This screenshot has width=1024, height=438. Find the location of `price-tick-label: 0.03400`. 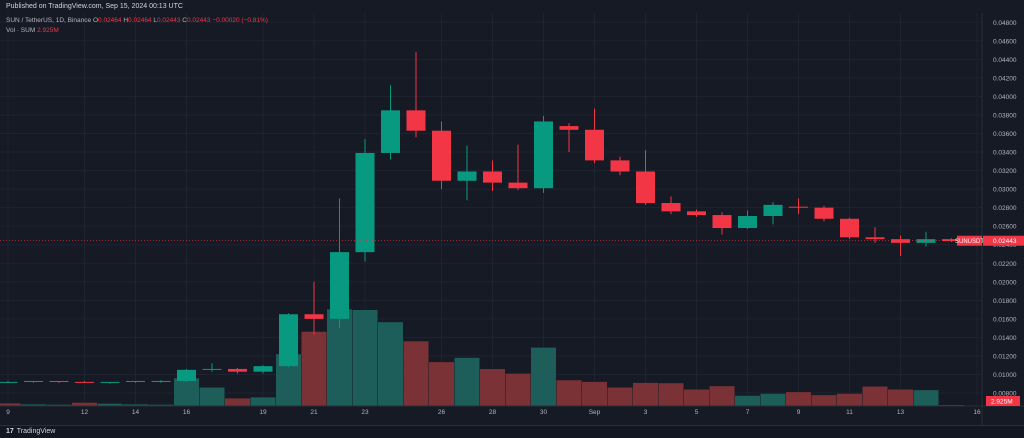

price-tick-label: 0.03400 is located at coordinates (1005, 153).